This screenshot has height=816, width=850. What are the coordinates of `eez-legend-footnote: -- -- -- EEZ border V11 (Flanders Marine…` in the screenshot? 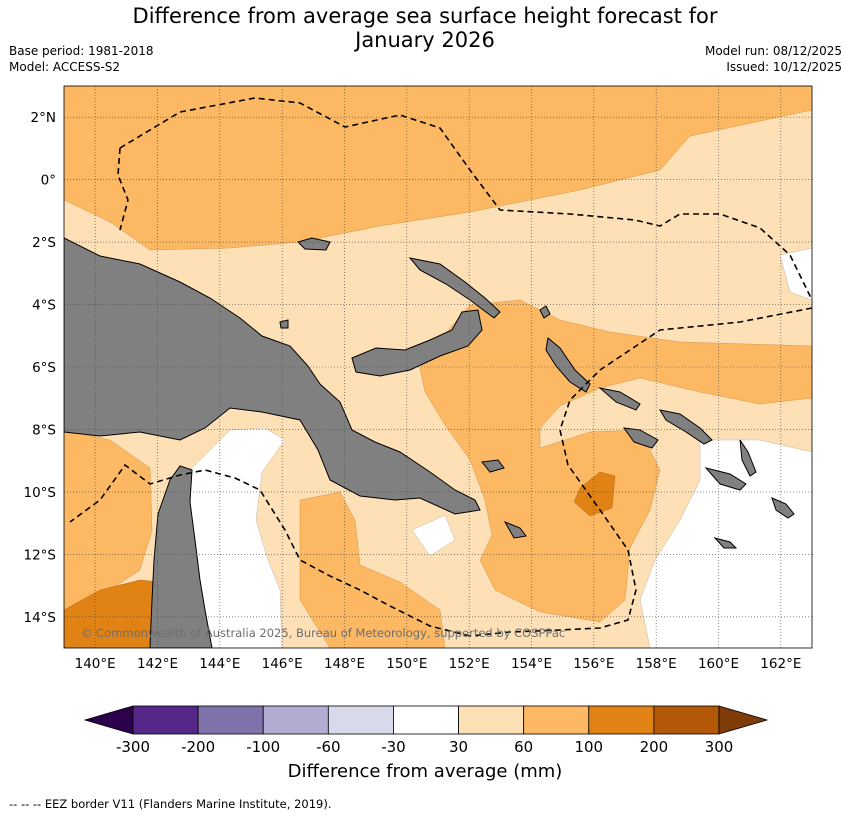 It's located at (170, 804).